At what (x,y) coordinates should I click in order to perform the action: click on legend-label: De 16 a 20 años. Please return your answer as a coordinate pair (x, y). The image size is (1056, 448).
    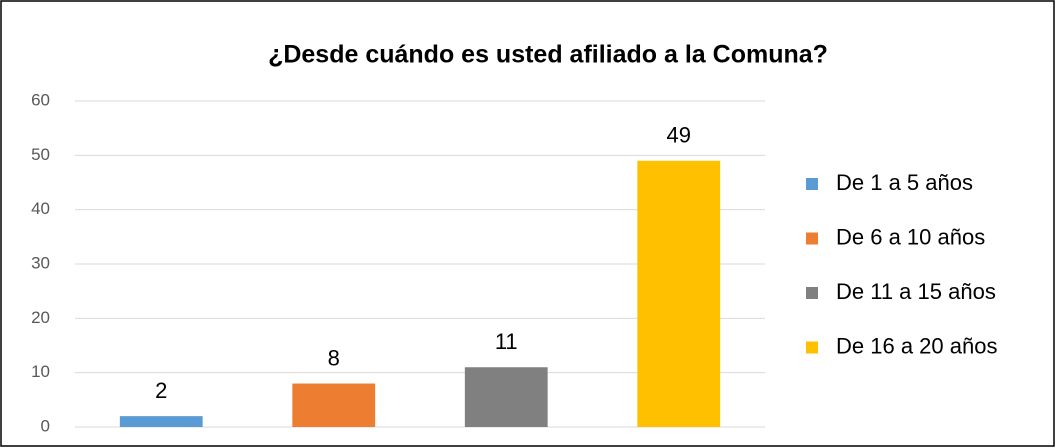
    Looking at the image, I should click on (916, 345).